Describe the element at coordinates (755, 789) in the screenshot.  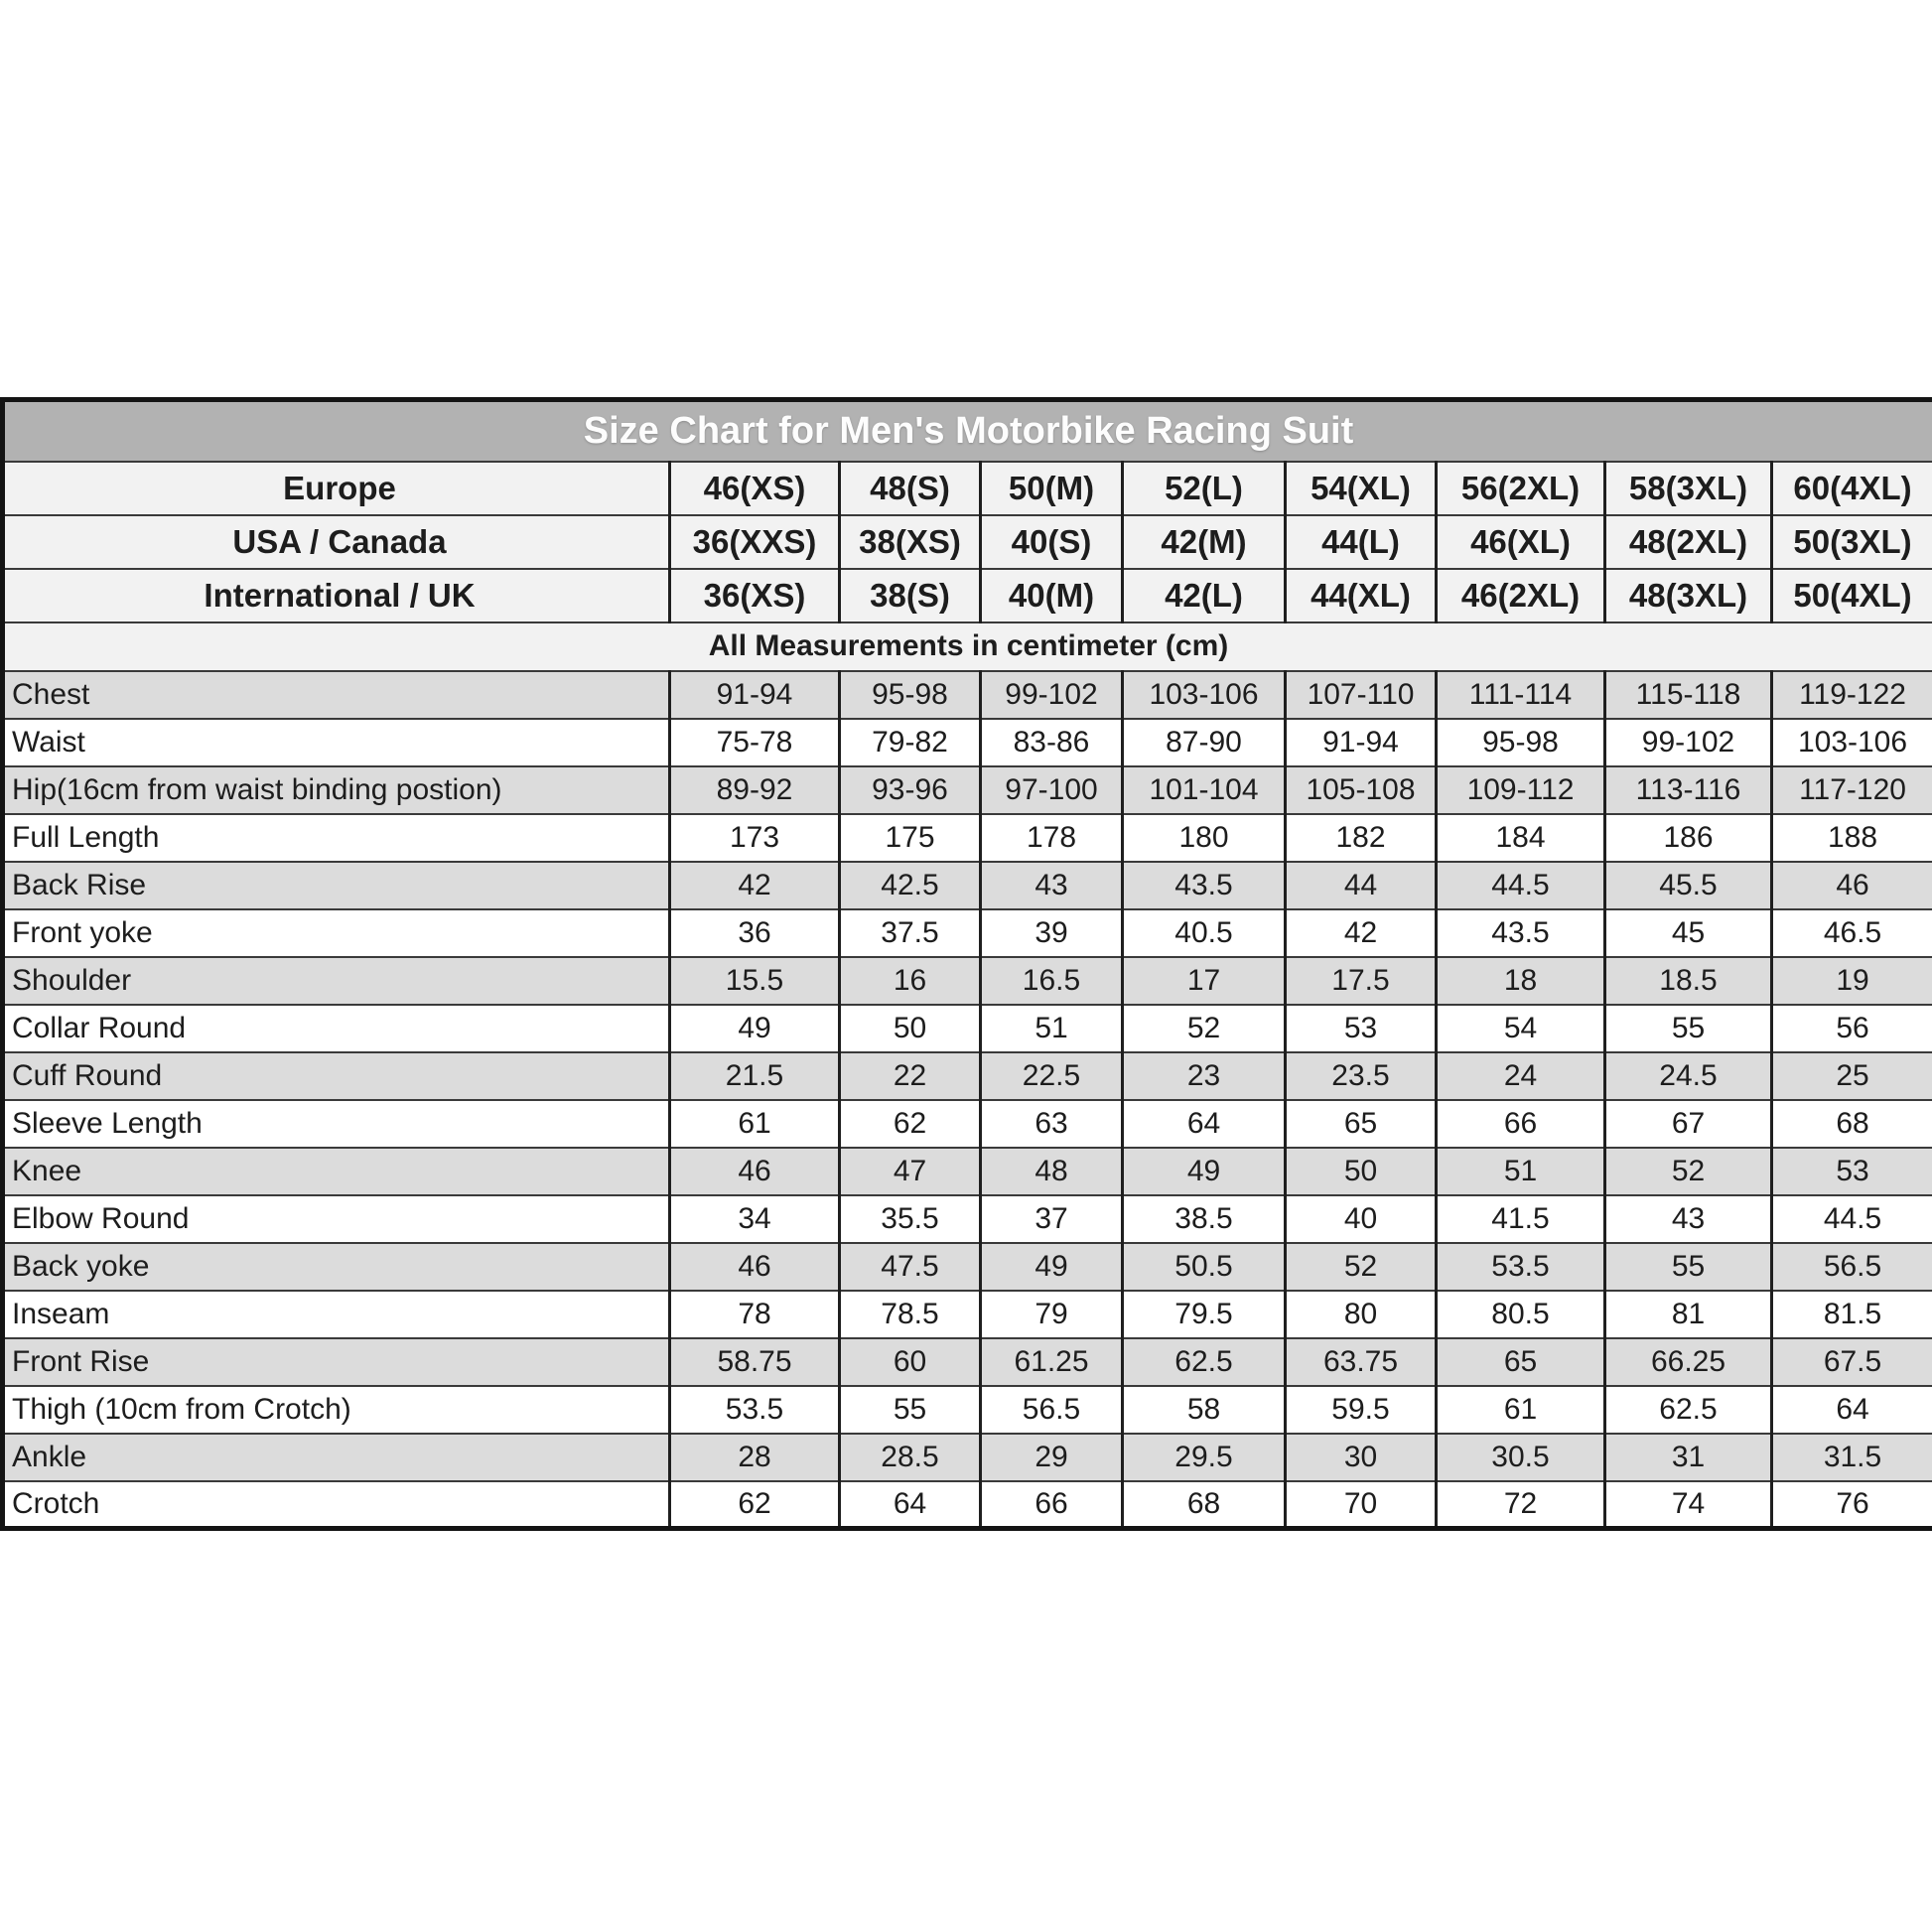
I see `measurement-value-cell: 89-92` at that location.